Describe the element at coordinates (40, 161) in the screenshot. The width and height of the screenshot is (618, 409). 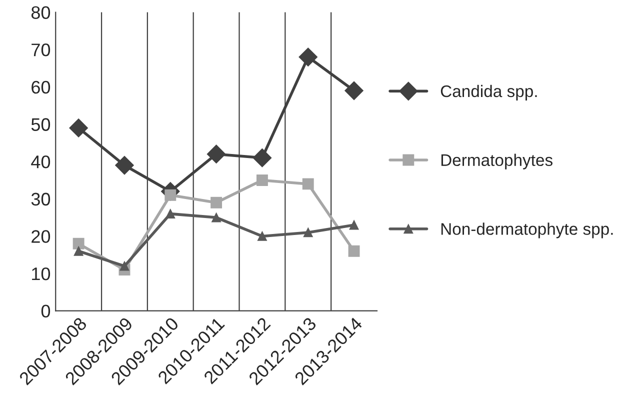
I see `y-tick-label: 40` at that location.